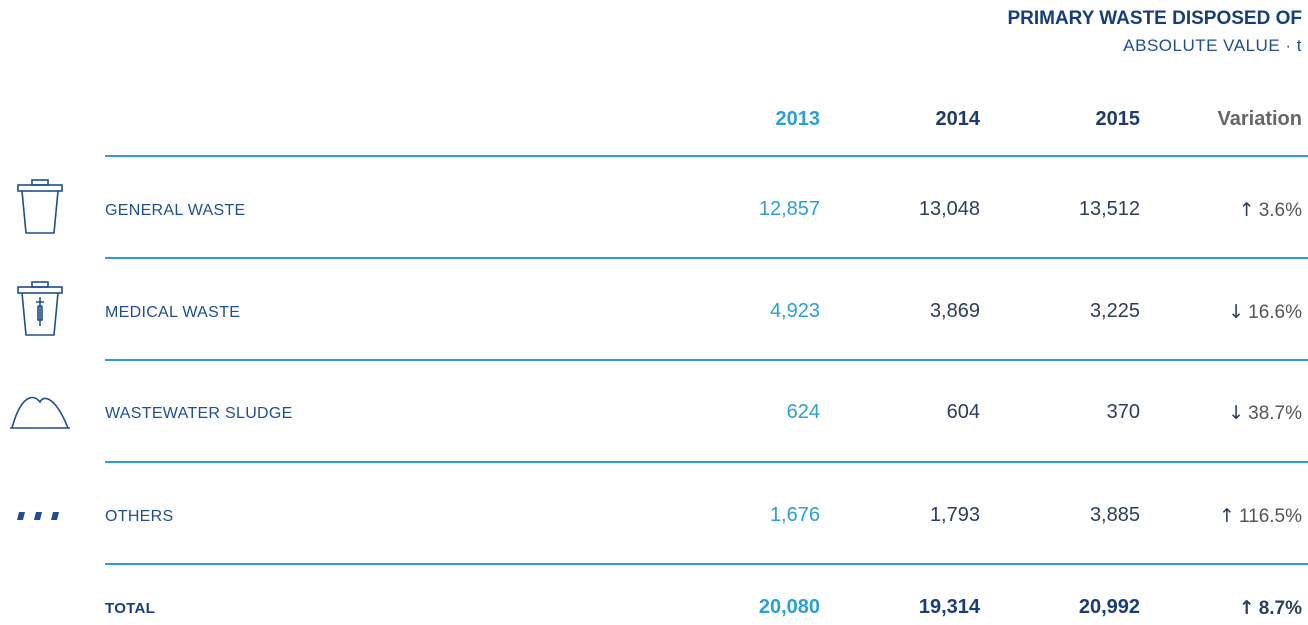 The height and width of the screenshot is (625, 1308). Describe the element at coordinates (963, 412) in the screenshot. I see `cell-value: 604` at that location.